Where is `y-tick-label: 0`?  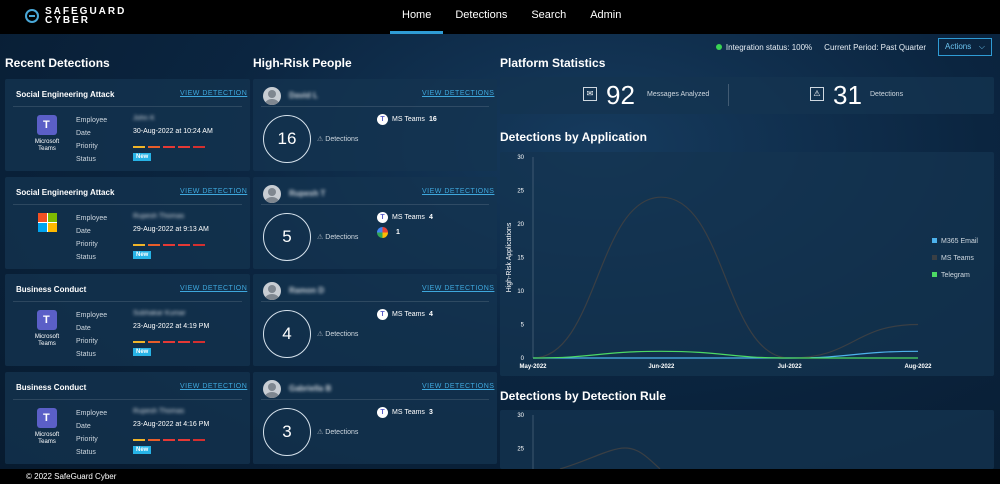
y-tick-label: 0 is located at coordinates (523, 359).